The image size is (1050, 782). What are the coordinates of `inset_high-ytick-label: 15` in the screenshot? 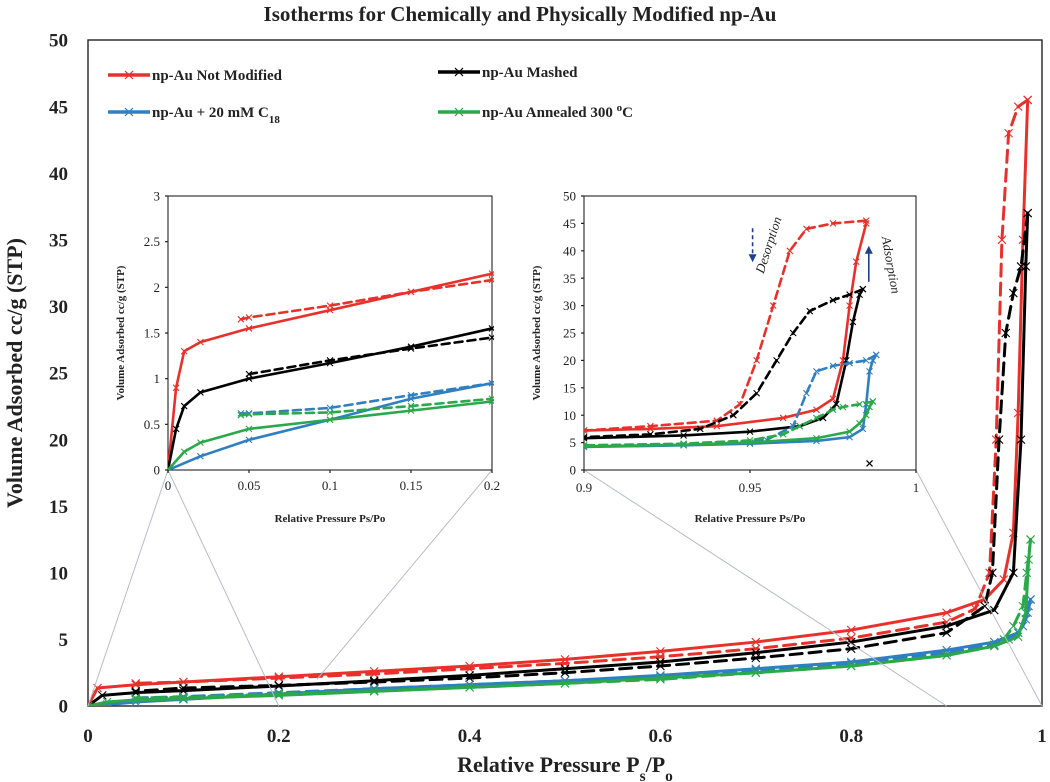 It's located at (569, 387).